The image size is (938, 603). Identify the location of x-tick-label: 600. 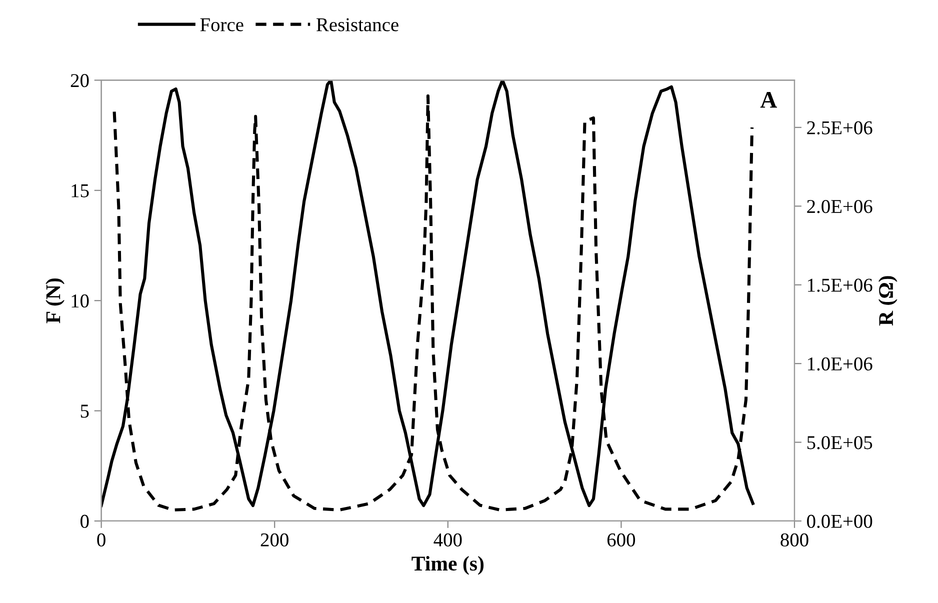
(621, 539).